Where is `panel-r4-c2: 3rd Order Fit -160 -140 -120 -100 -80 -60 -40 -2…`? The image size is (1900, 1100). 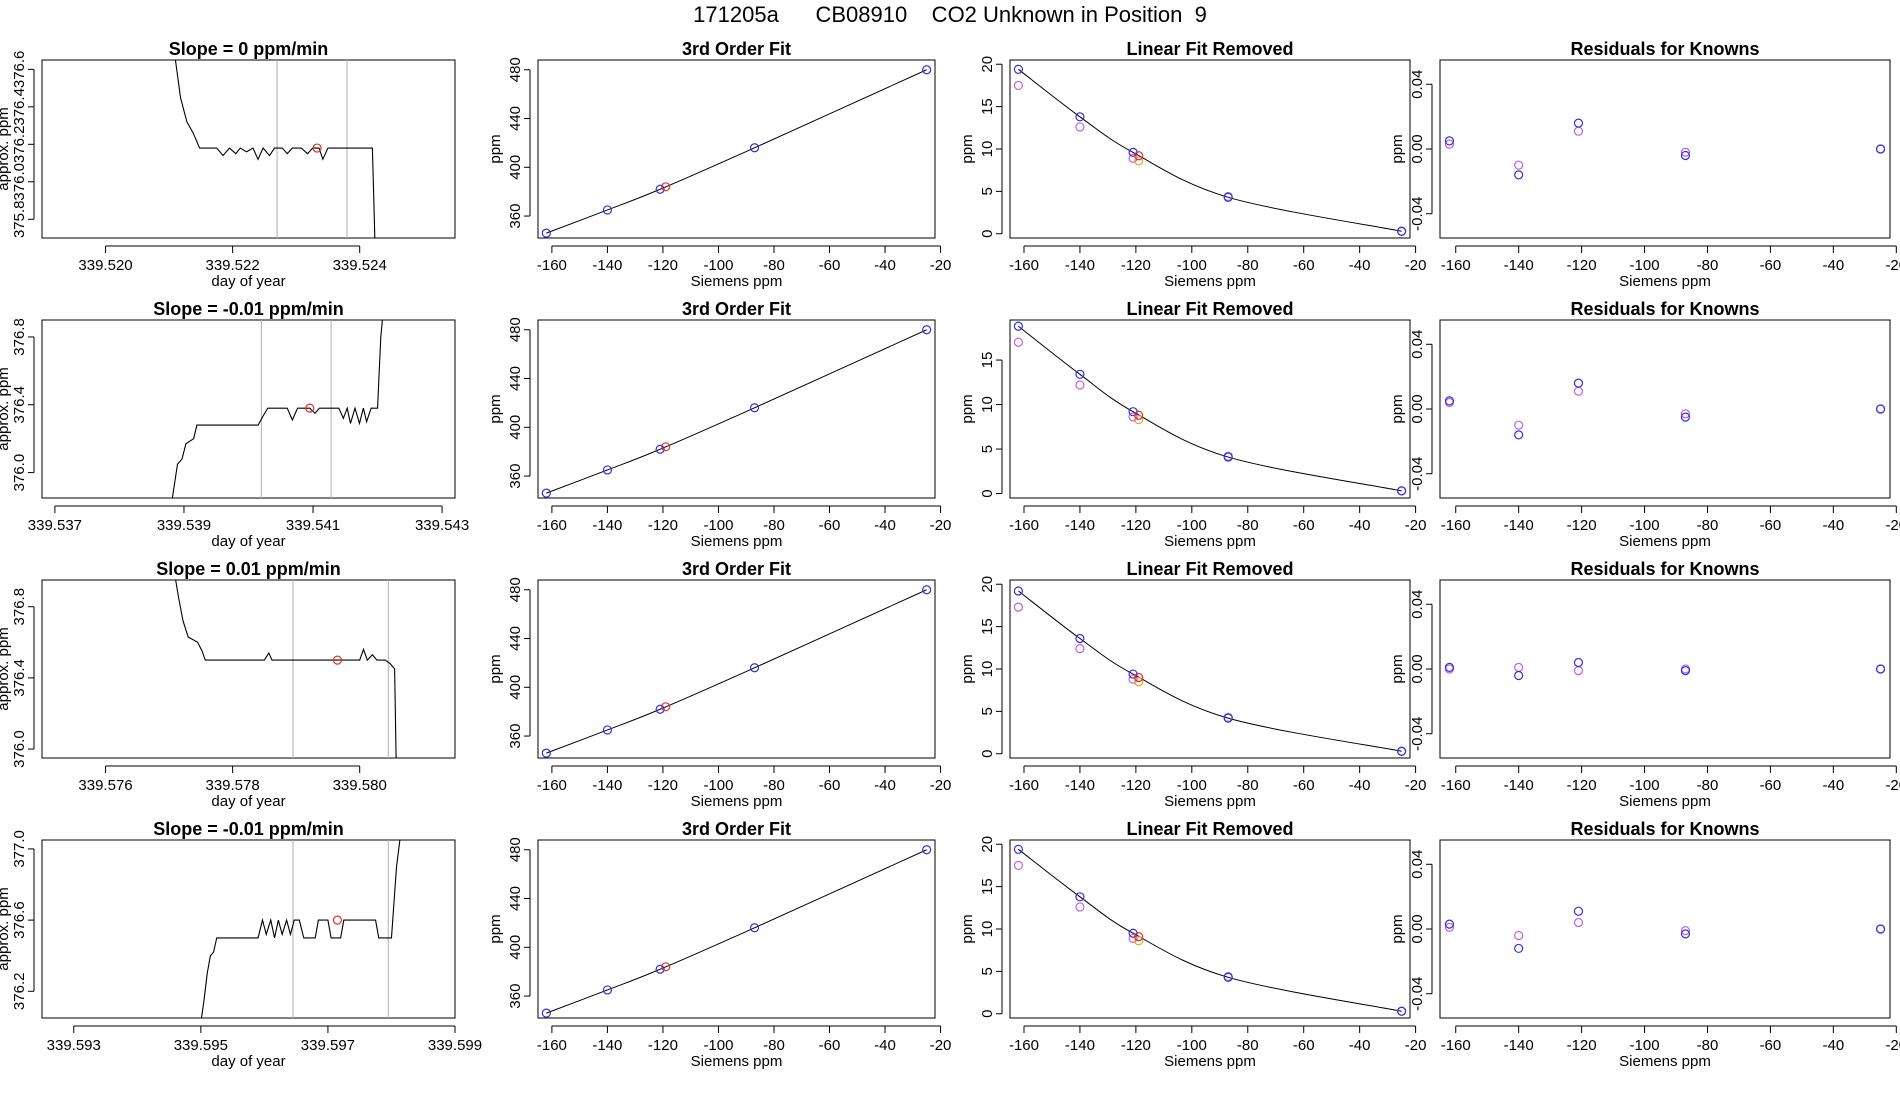
panel-r4-c2: 3rd Order Fit -160 -140 -120 -100 -80 -60 -40 -2… is located at coordinates (719, 944).